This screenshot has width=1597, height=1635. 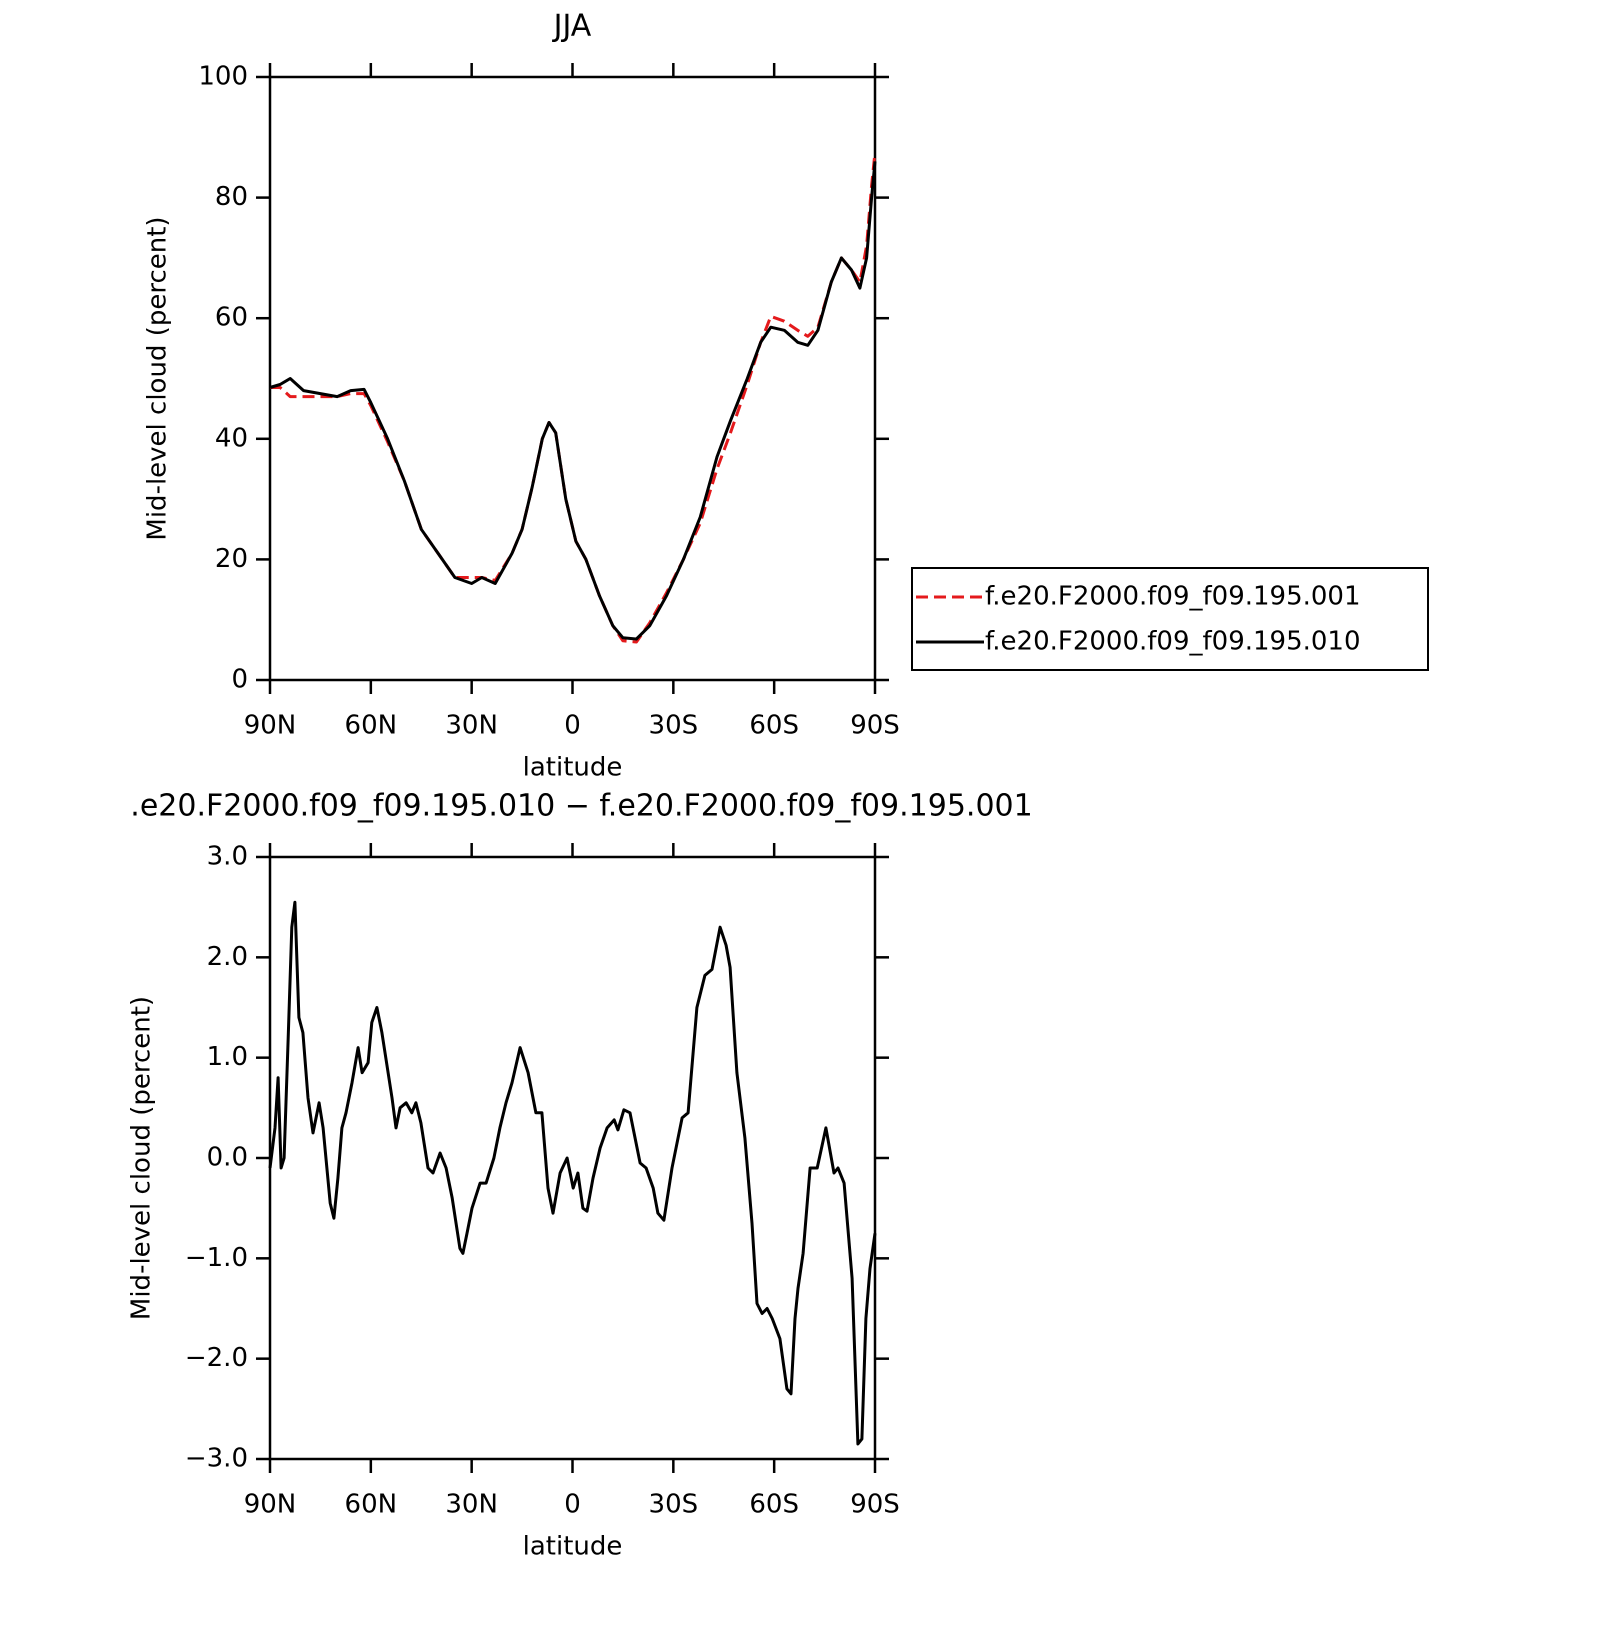 What do you see at coordinates (227, 957) in the screenshot?
I see `y-tick-label: 2.0` at bounding box center [227, 957].